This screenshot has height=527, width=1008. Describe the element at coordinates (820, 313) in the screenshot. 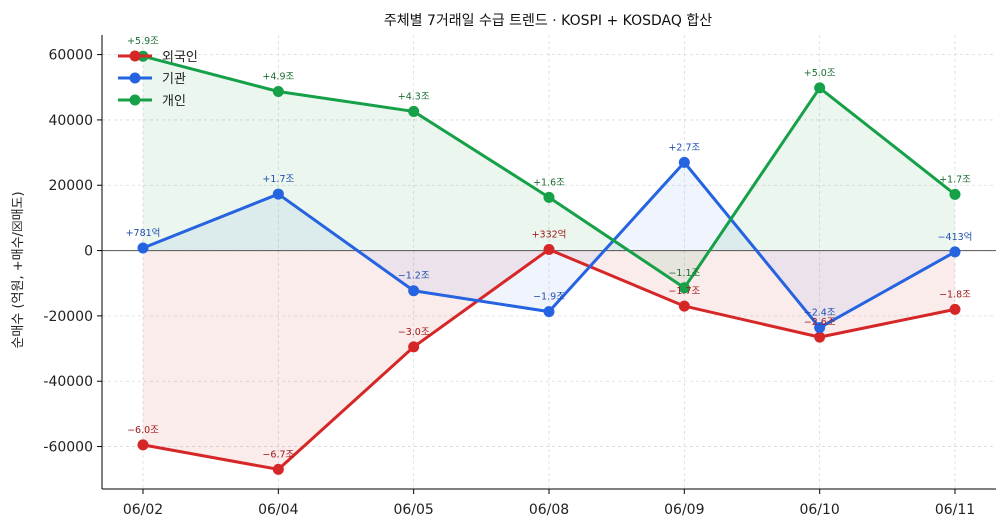

I see `data-label: −2.4조` at that location.